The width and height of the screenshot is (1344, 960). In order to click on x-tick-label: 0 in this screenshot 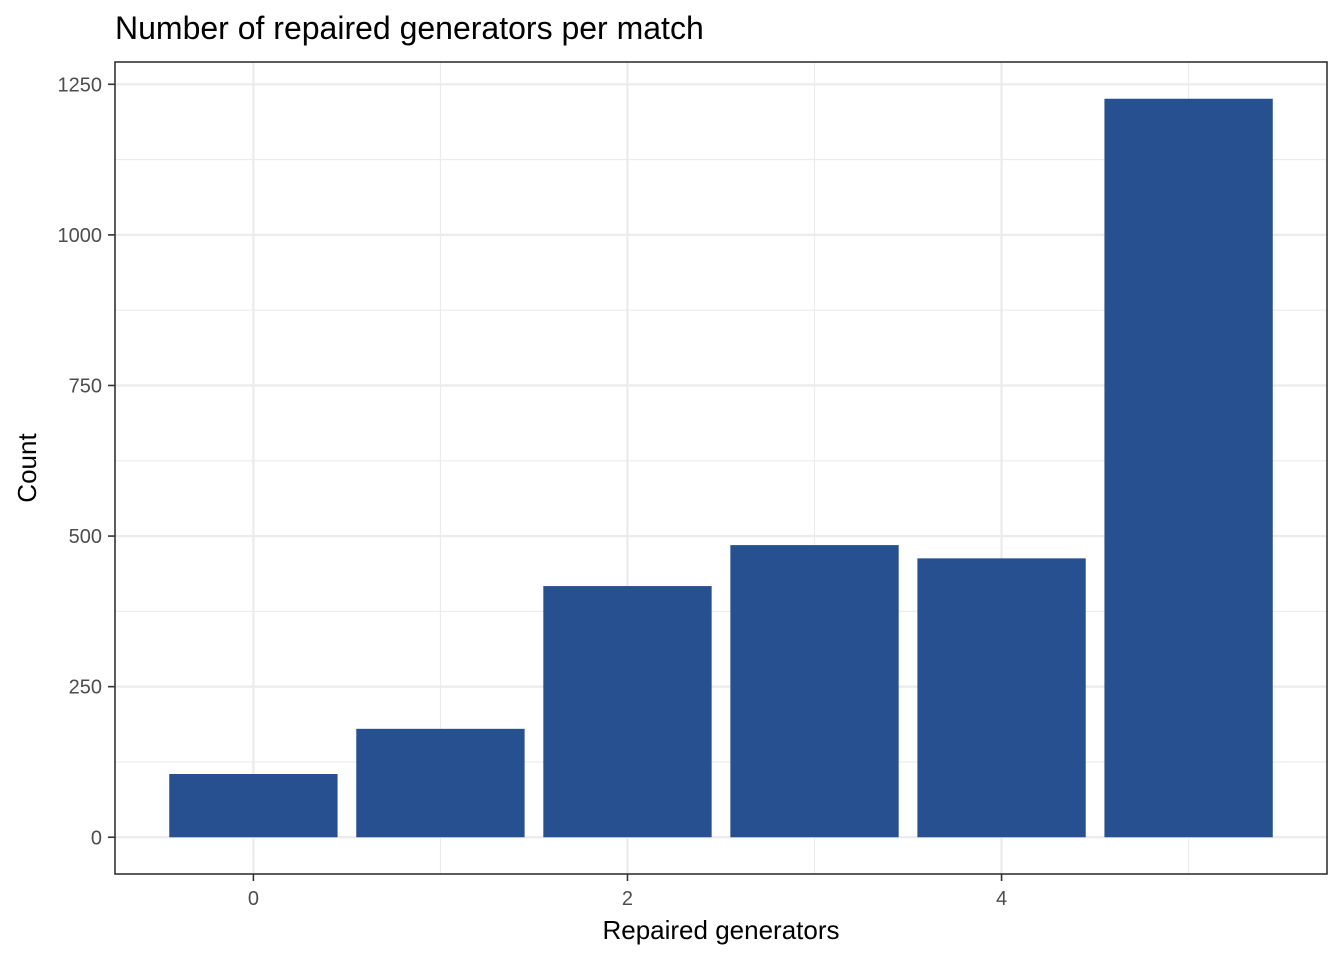, I will do `click(253, 899)`.